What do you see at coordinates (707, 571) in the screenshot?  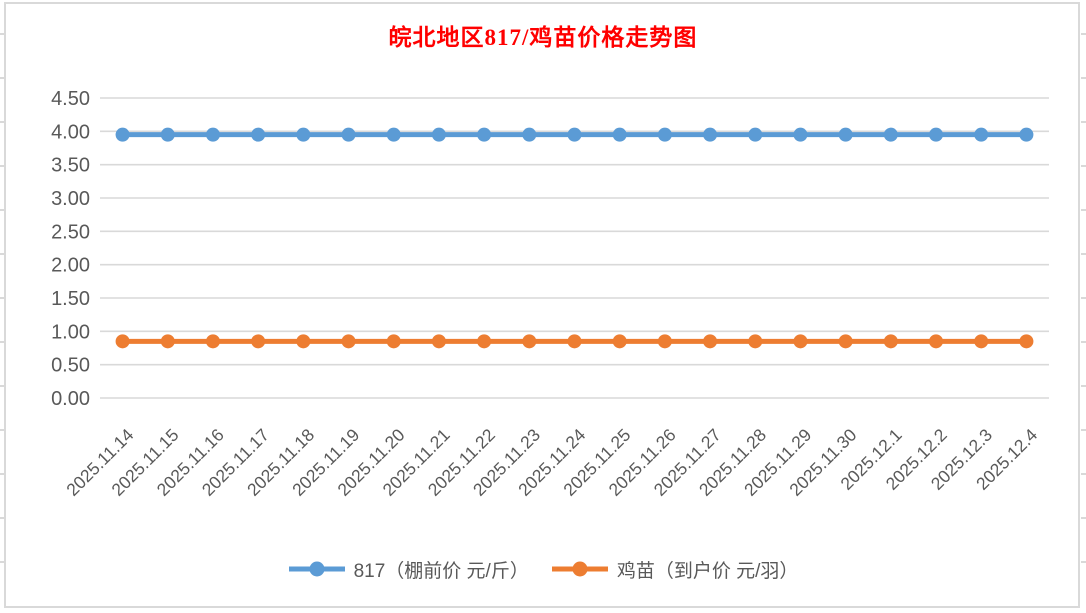 I see `legend-label-jimiao: 鸡苗（到户价 元/羽）` at bounding box center [707, 571].